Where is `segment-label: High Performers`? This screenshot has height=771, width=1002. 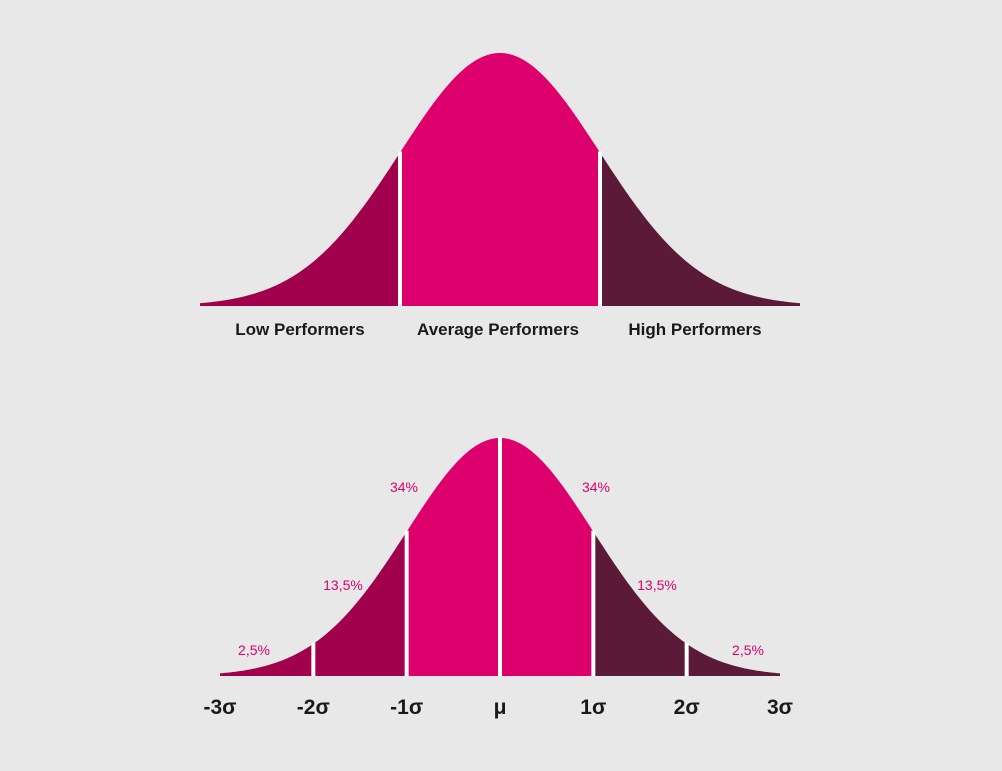 segment-label: High Performers is located at coordinates (694, 329).